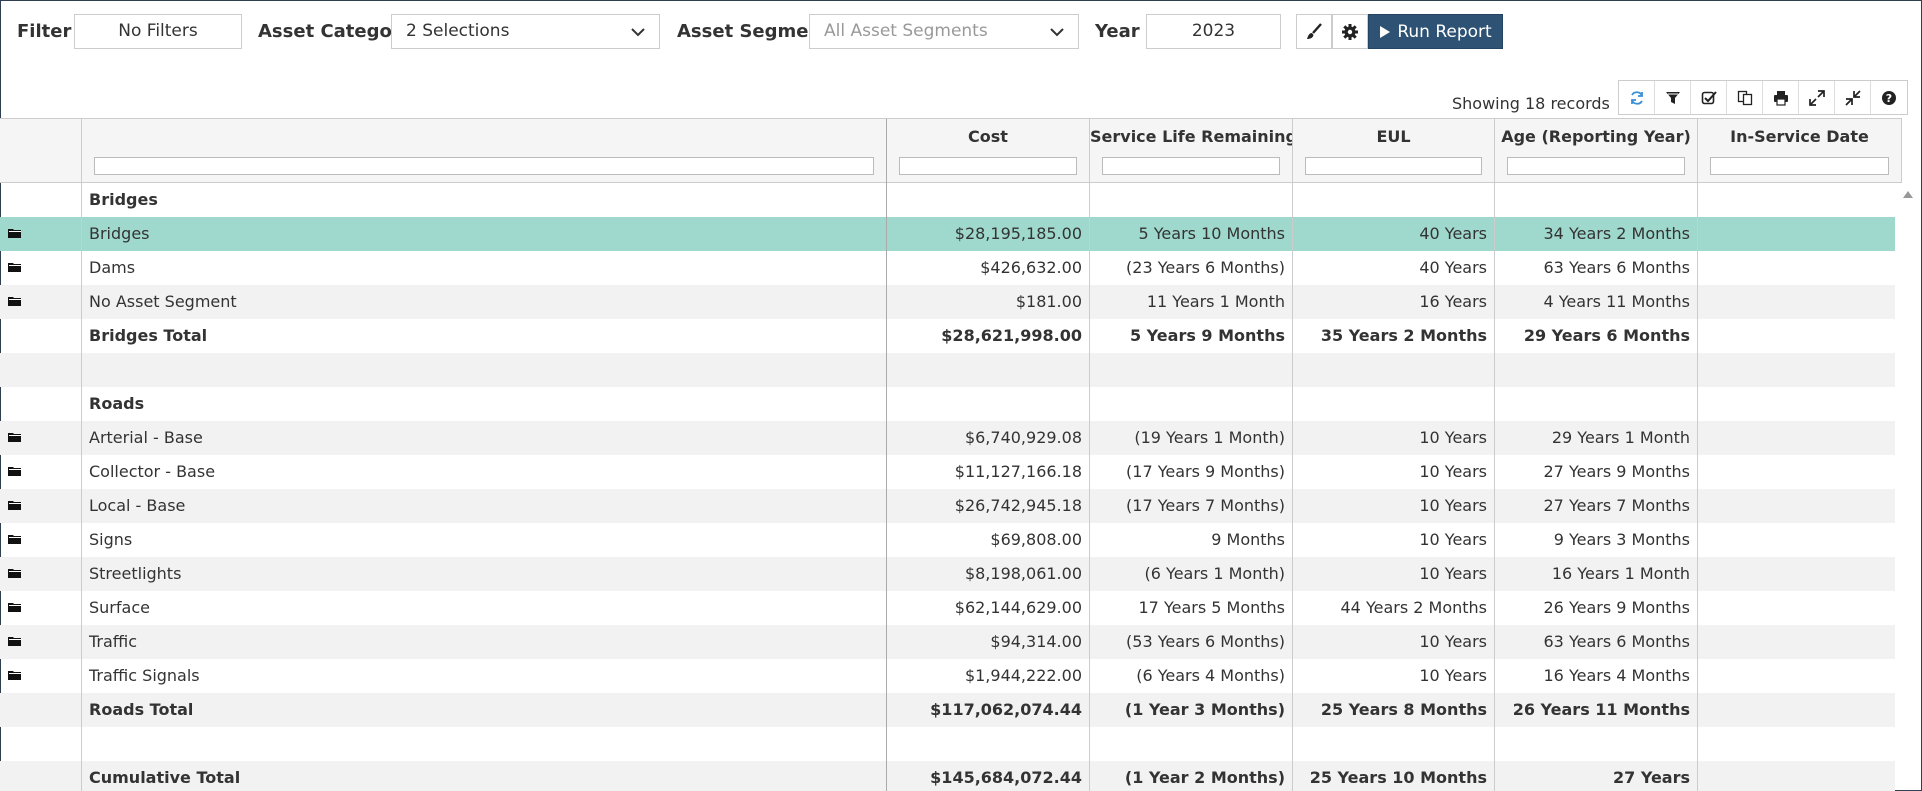 The height and width of the screenshot is (791, 1922). What do you see at coordinates (484, 472) in the screenshot?
I see `asset-name-cell: Collector - Base` at bounding box center [484, 472].